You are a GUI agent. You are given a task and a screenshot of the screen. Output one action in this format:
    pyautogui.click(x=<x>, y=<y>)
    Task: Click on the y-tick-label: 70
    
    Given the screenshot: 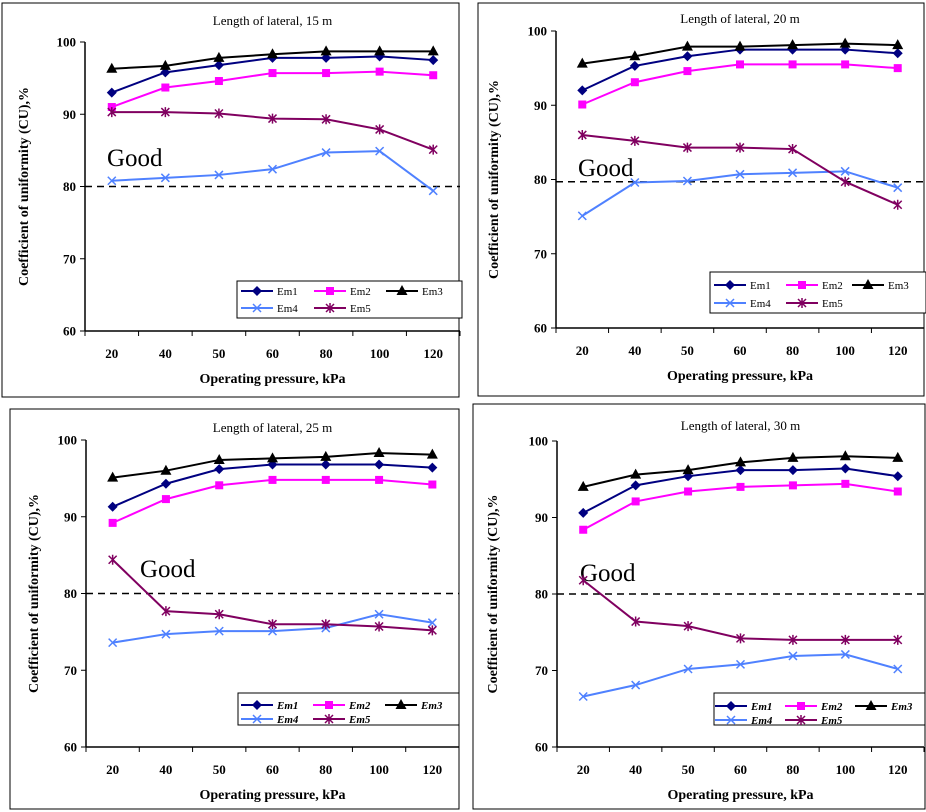 What is the action you would take?
    pyautogui.click(x=540, y=253)
    